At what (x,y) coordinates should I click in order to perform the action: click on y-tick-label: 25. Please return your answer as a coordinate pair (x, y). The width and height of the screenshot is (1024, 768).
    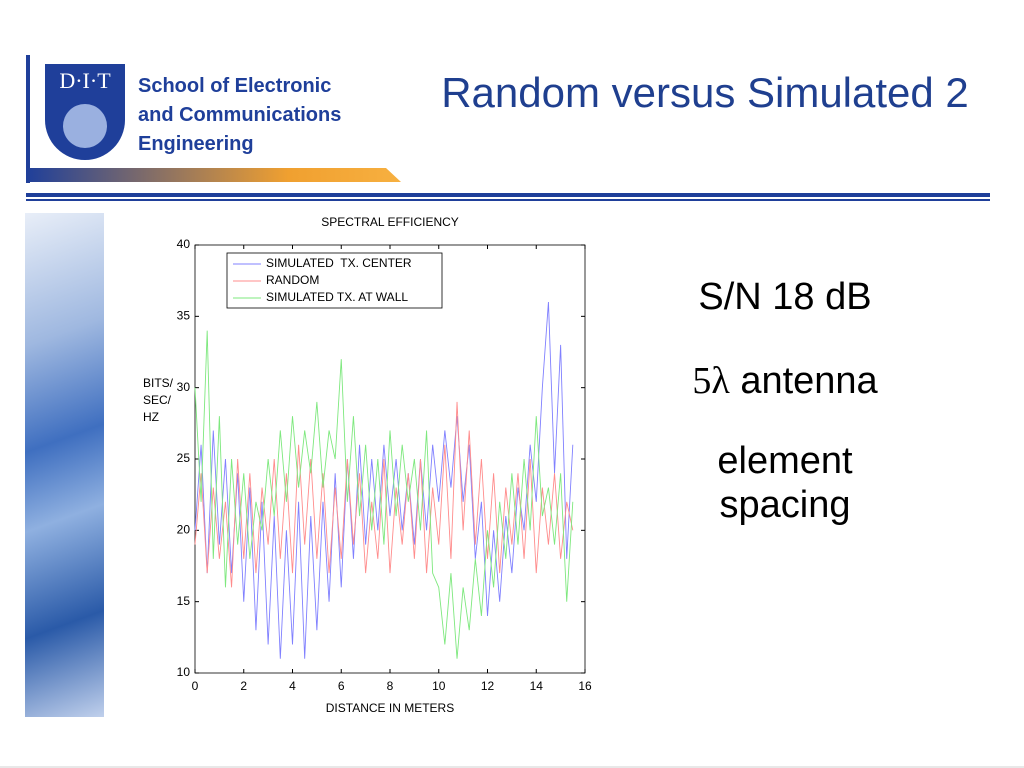
    Looking at the image, I should click on (184, 458).